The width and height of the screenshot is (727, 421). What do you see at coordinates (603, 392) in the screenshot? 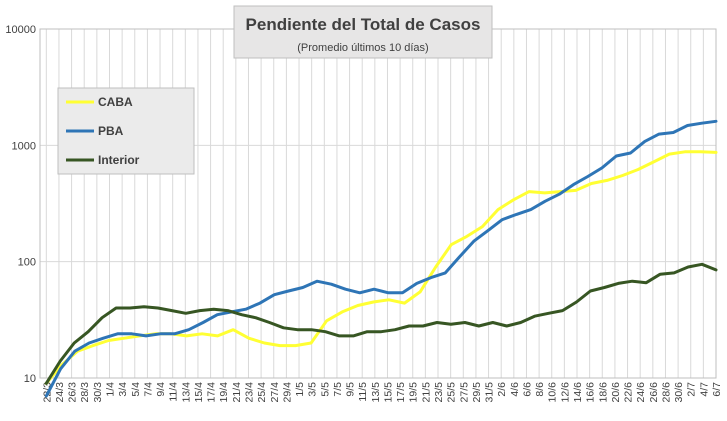
I see `x-tick-label: 18/6` at bounding box center [603, 392].